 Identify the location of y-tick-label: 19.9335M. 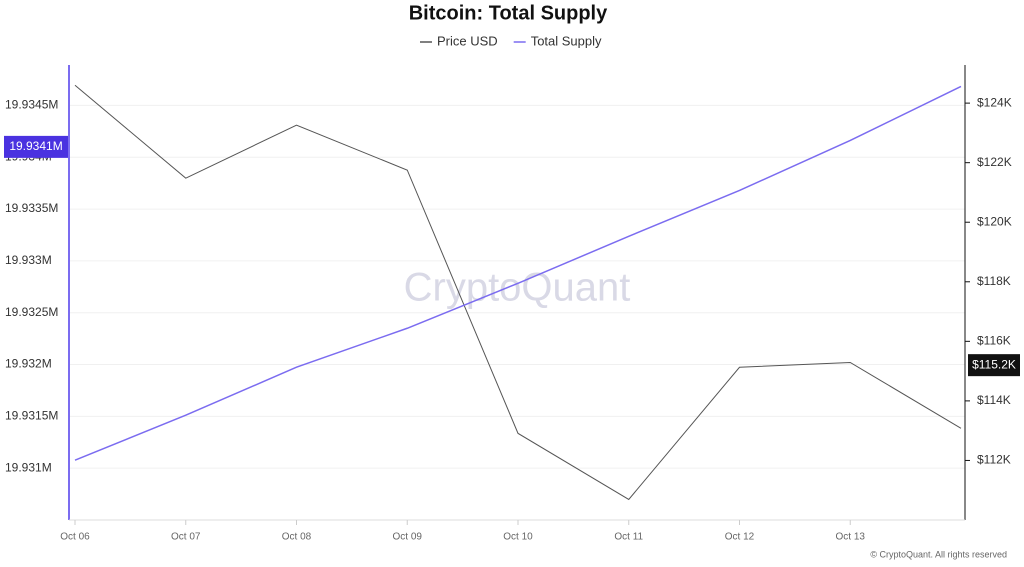
(31, 208).